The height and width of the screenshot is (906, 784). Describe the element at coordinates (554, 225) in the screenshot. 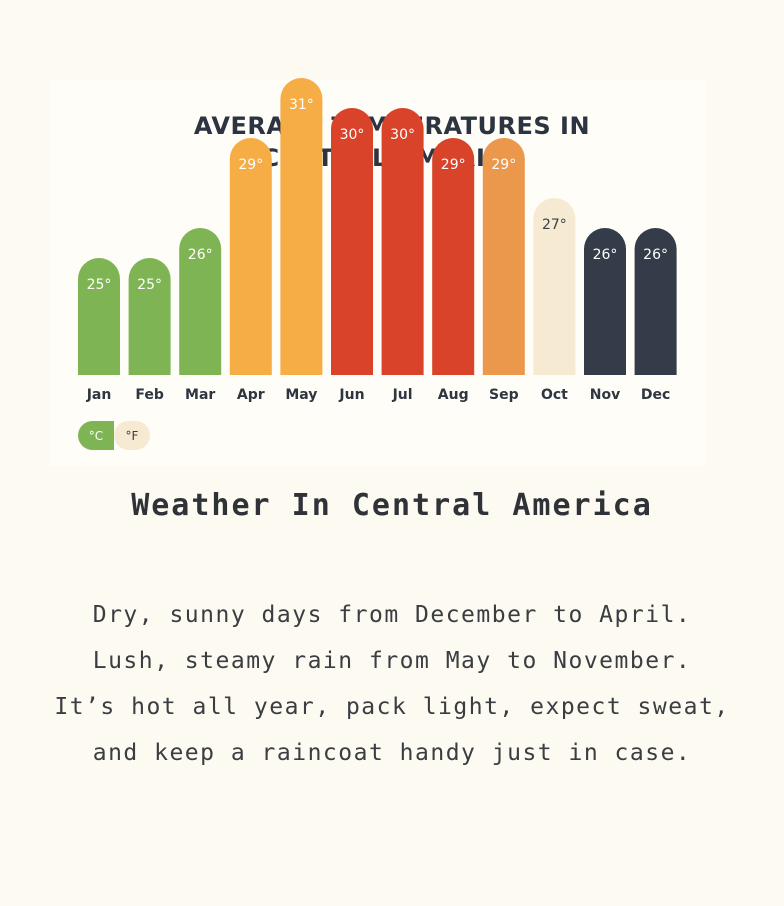

I see `value-label-oct: 27°` at that location.